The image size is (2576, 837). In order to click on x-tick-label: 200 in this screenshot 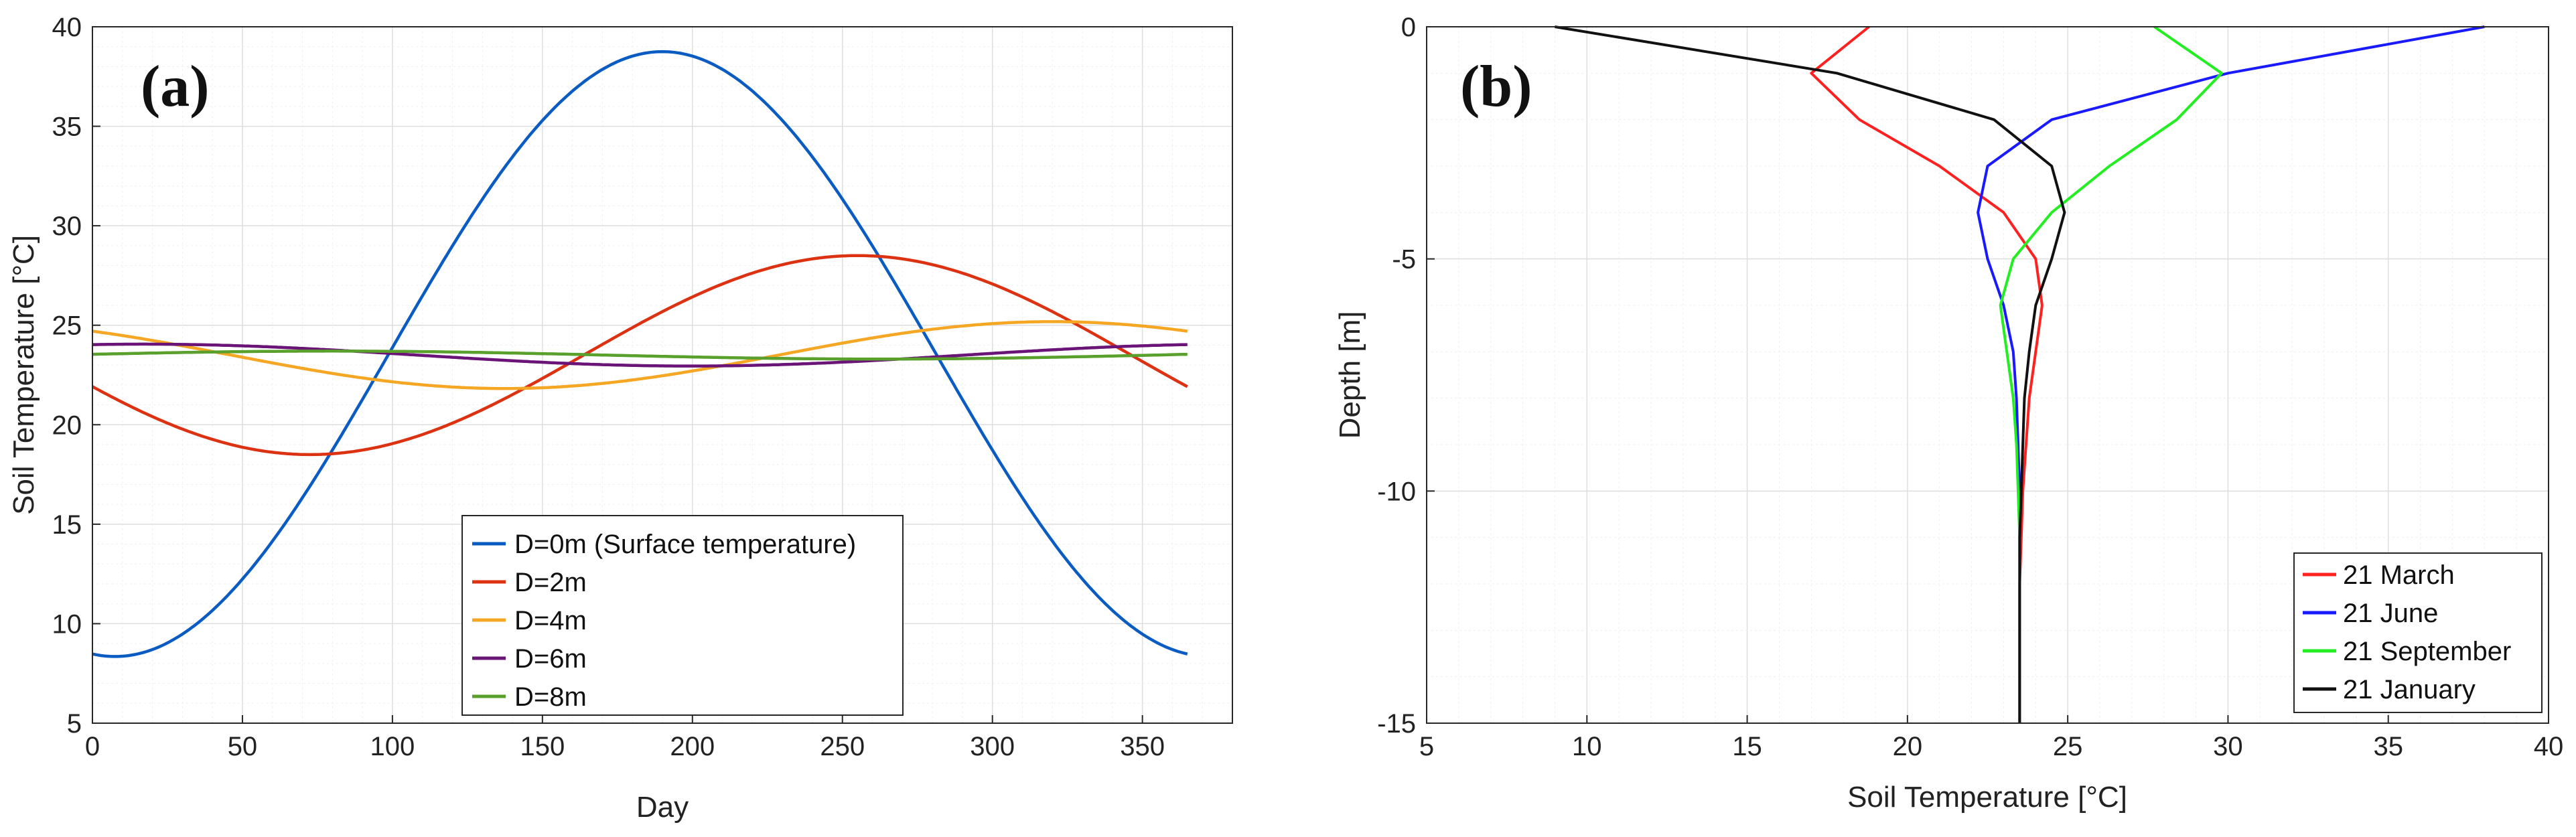, I will do `click(692, 746)`.